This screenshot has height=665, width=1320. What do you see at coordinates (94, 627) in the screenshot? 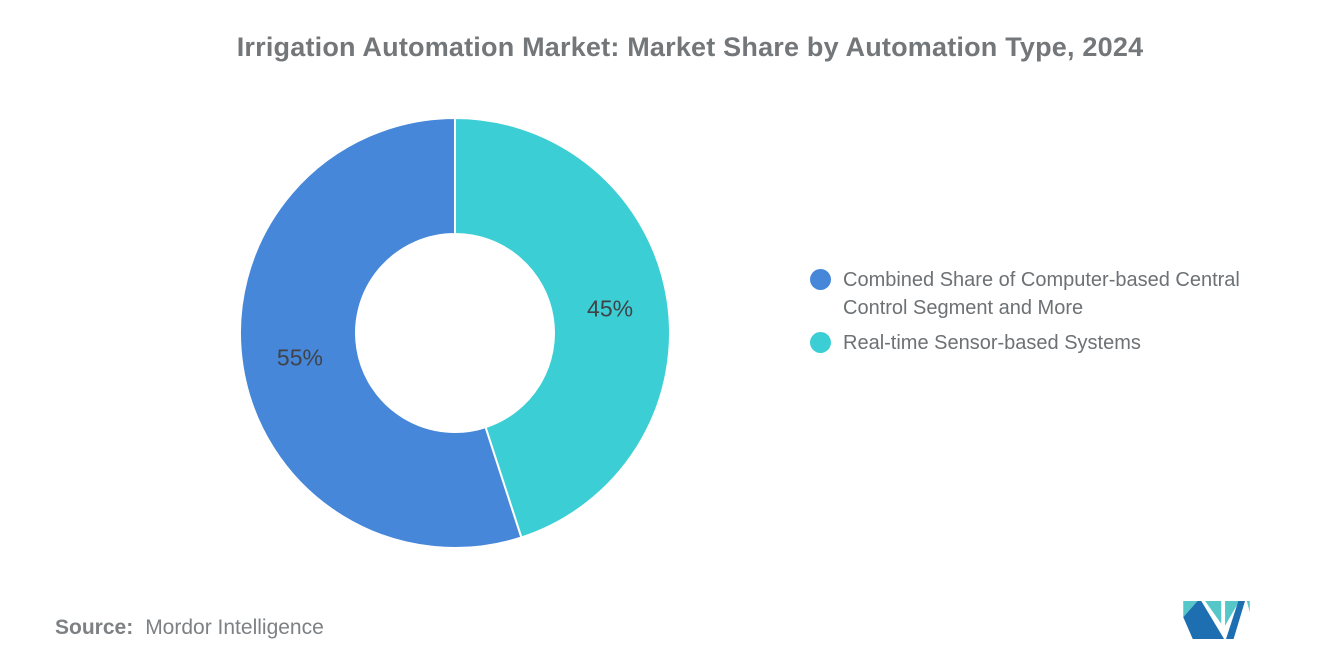
I see `source-label: Source:` at bounding box center [94, 627].